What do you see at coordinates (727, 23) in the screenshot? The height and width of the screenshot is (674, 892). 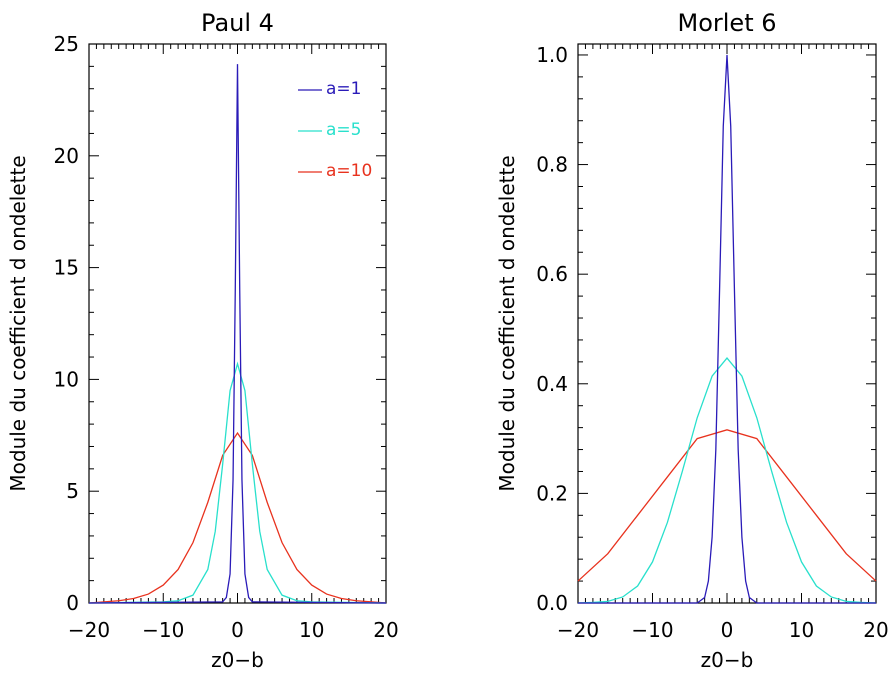 I see `chart-title: Morlet 6` at bounding box center [727, 23].